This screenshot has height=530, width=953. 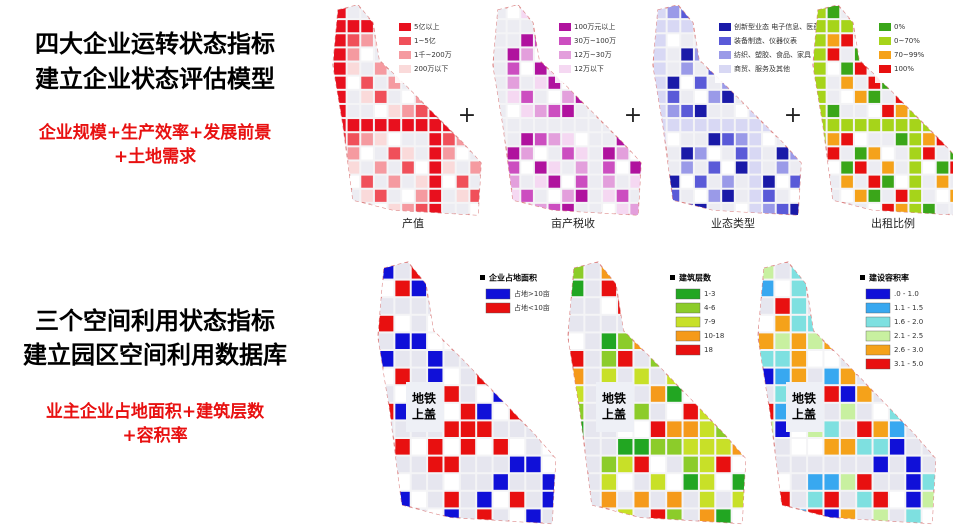 What do you see at coordinates (482, 277) in the screenshot?
I see `legend-bullet` at bounding box center [482, 277].